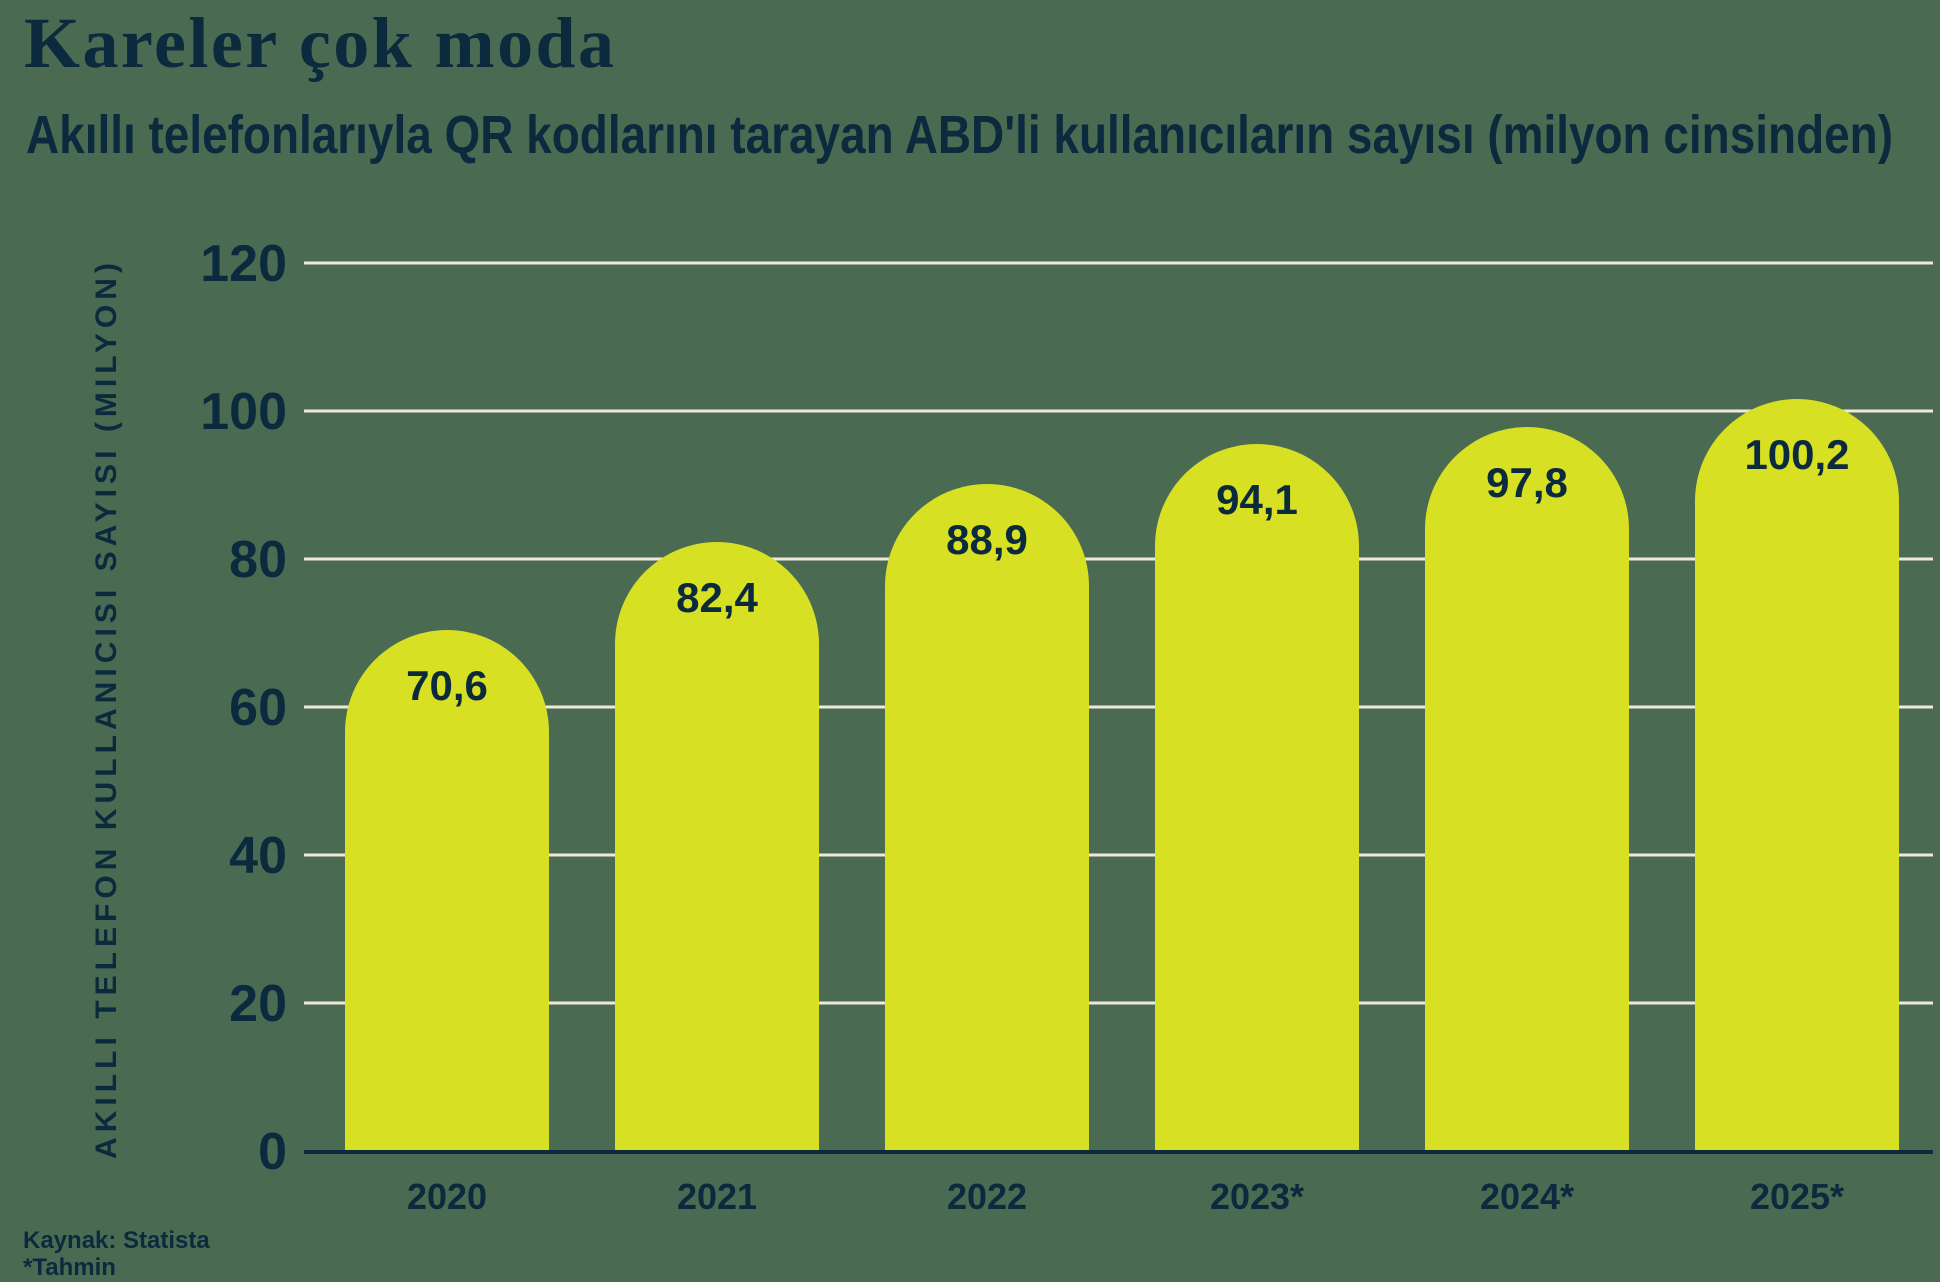  What do you see at coordinates (1796, 454) in the screenshot?
I see `svg-text: 100,2` at bounding box center [1796, 454].